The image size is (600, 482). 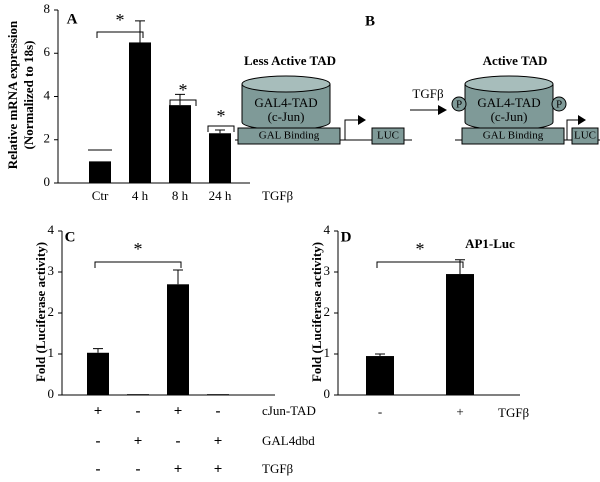 I want to click on left-title: Less Active TAD, so click(x=290, y=60).